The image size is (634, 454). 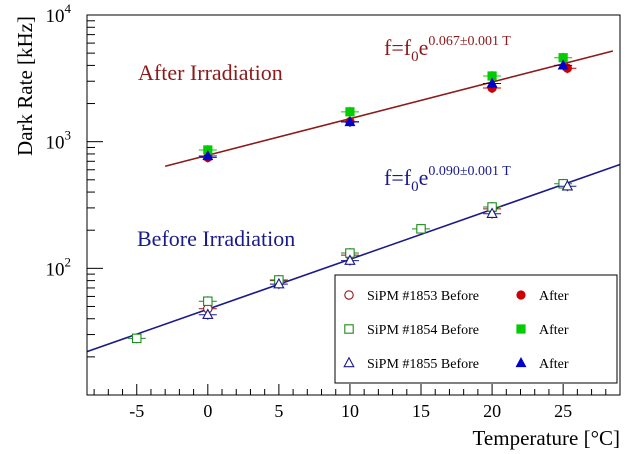 I want to click on filled-circle-legend-marker, so click(x=521, y=295).